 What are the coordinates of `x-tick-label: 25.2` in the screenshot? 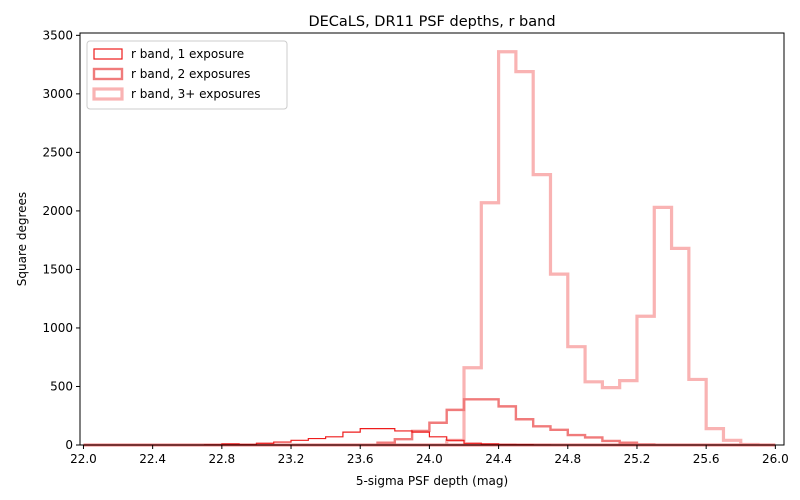 It's located at (637, 459).